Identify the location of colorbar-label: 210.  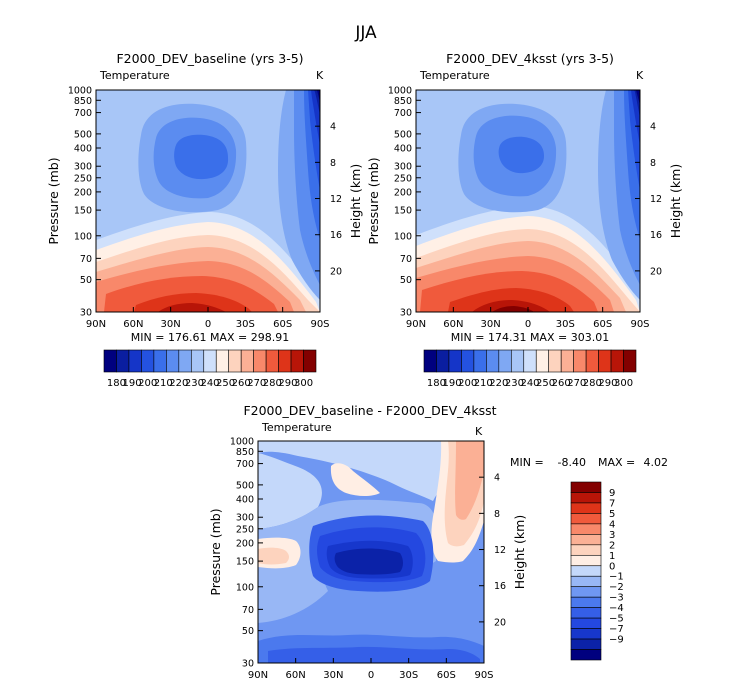
(483, 383).